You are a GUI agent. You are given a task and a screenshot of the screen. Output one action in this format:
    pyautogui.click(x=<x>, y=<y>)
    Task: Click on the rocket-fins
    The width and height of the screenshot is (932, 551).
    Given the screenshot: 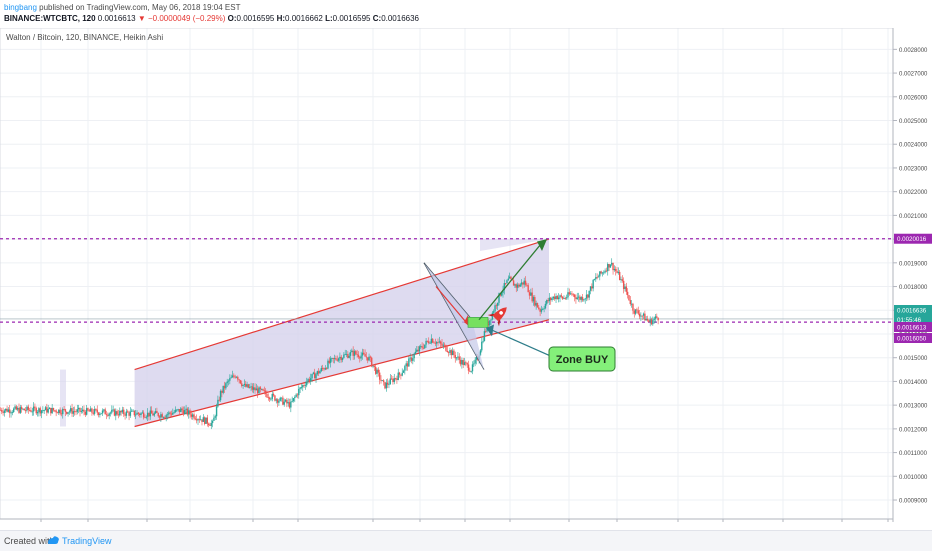 What is the action you would take?
    pyautogui.click(x=494, y=320)
    